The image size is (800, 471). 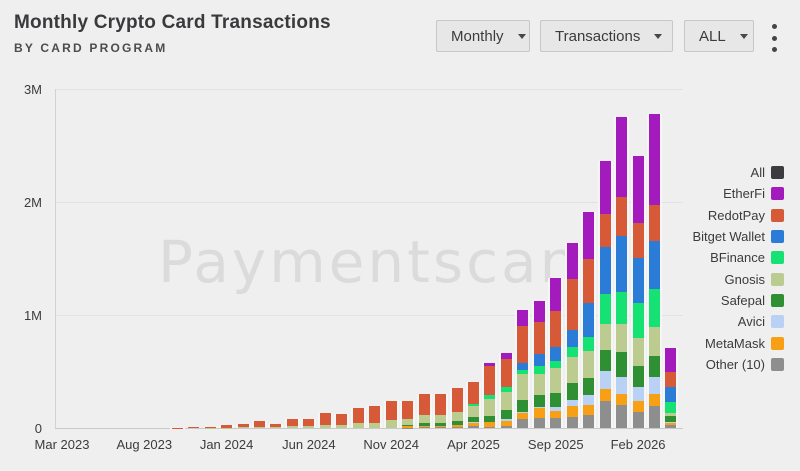 What do you see at coordinates (692, 257) in the screenshot?
I see `legend-item-BFinance: BFinance` at bounding box center [692, 257].